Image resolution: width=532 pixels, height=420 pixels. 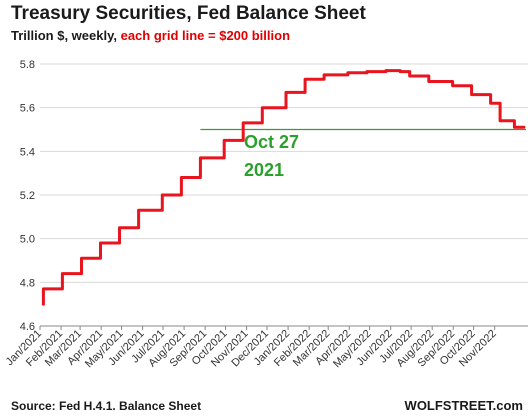 I want to click on y-tick-label: 5.0, so click(x=27, y=240).